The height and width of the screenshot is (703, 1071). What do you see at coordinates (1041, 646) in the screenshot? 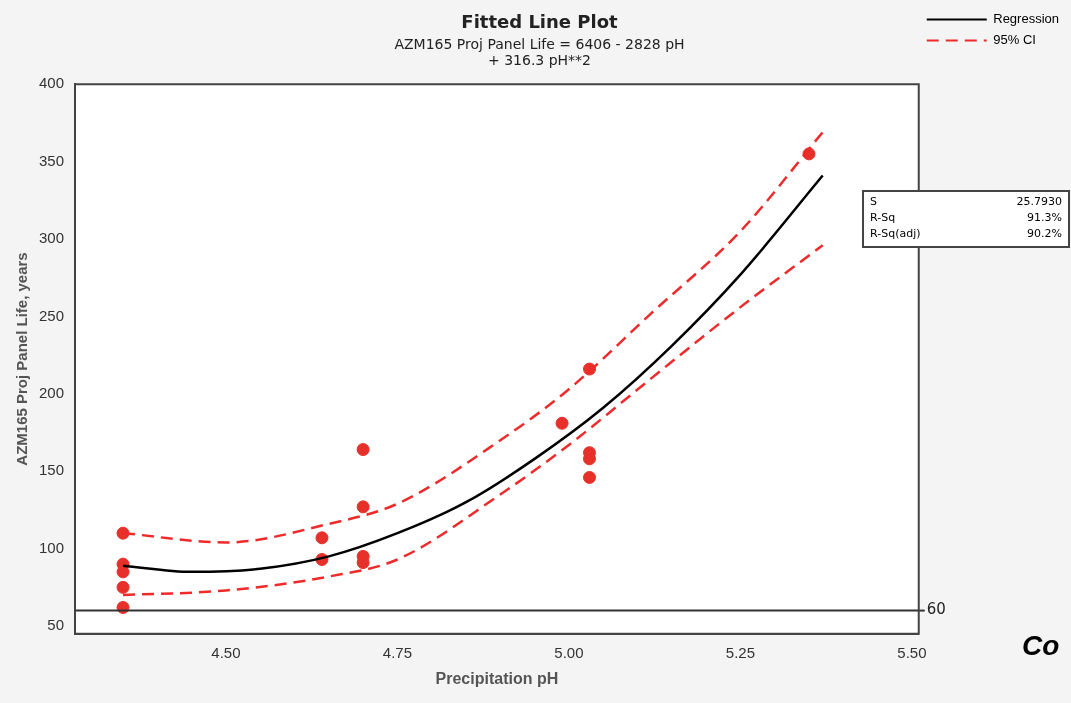
I see `text: Co` at bounding box center [1041, 646].